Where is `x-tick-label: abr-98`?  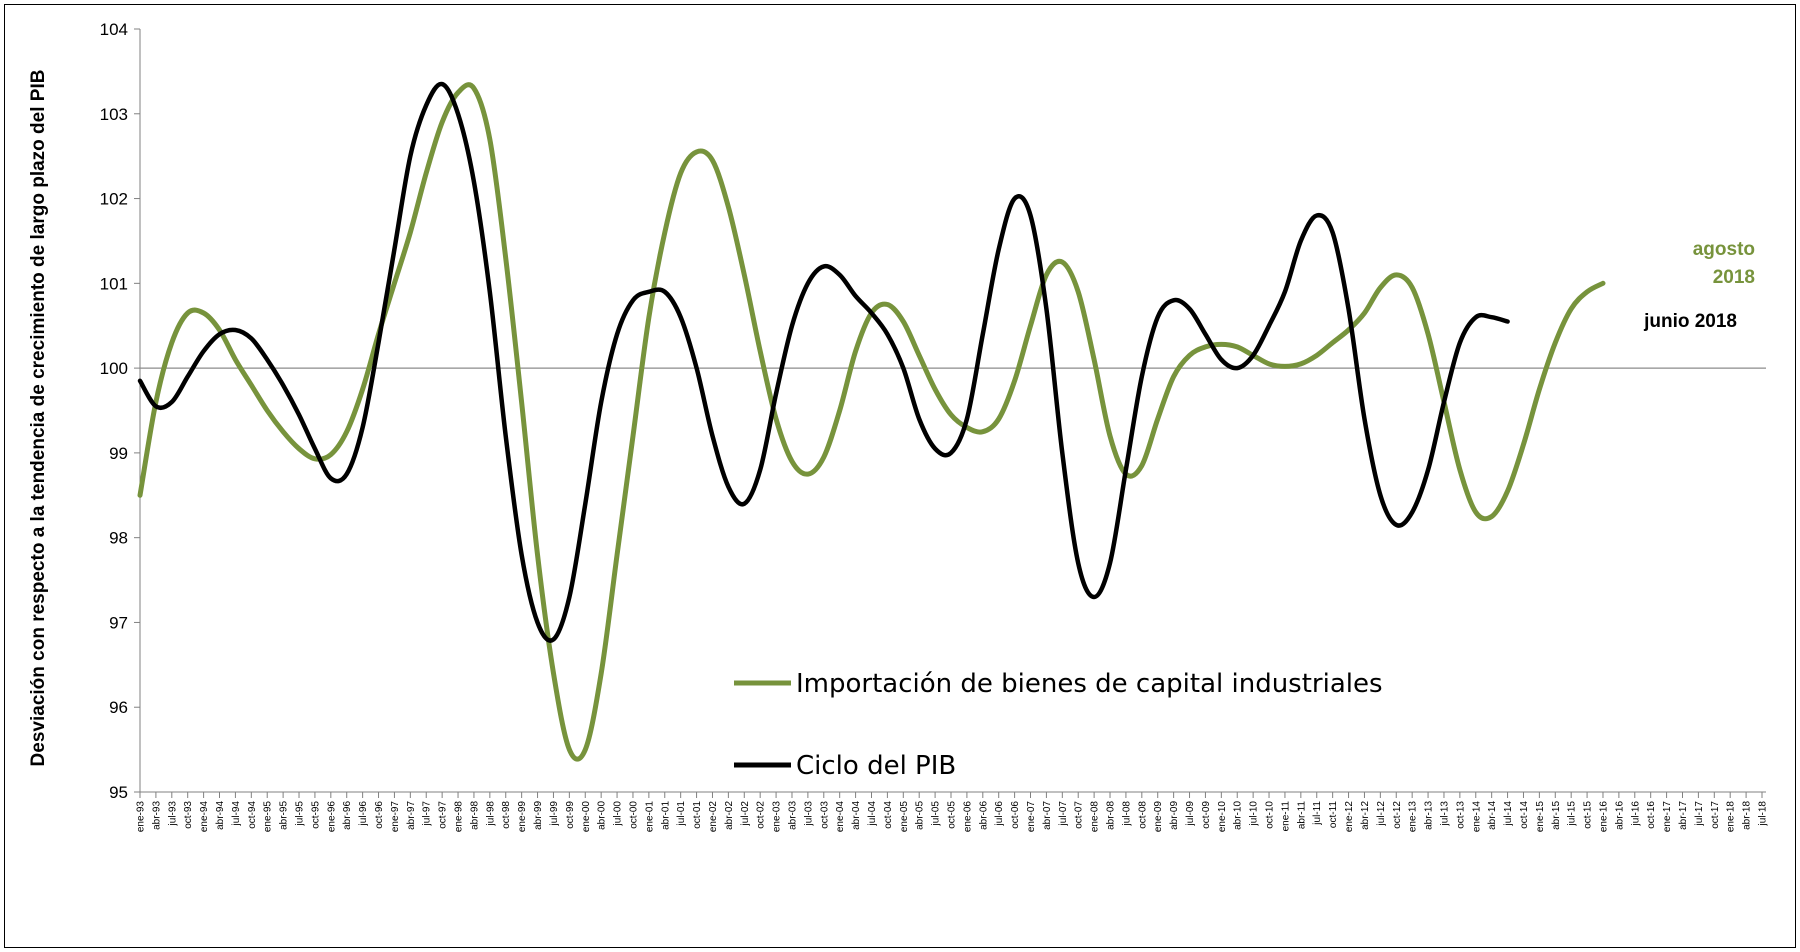 x-tick-label: abr-98 is located at coordinates (474, 815).